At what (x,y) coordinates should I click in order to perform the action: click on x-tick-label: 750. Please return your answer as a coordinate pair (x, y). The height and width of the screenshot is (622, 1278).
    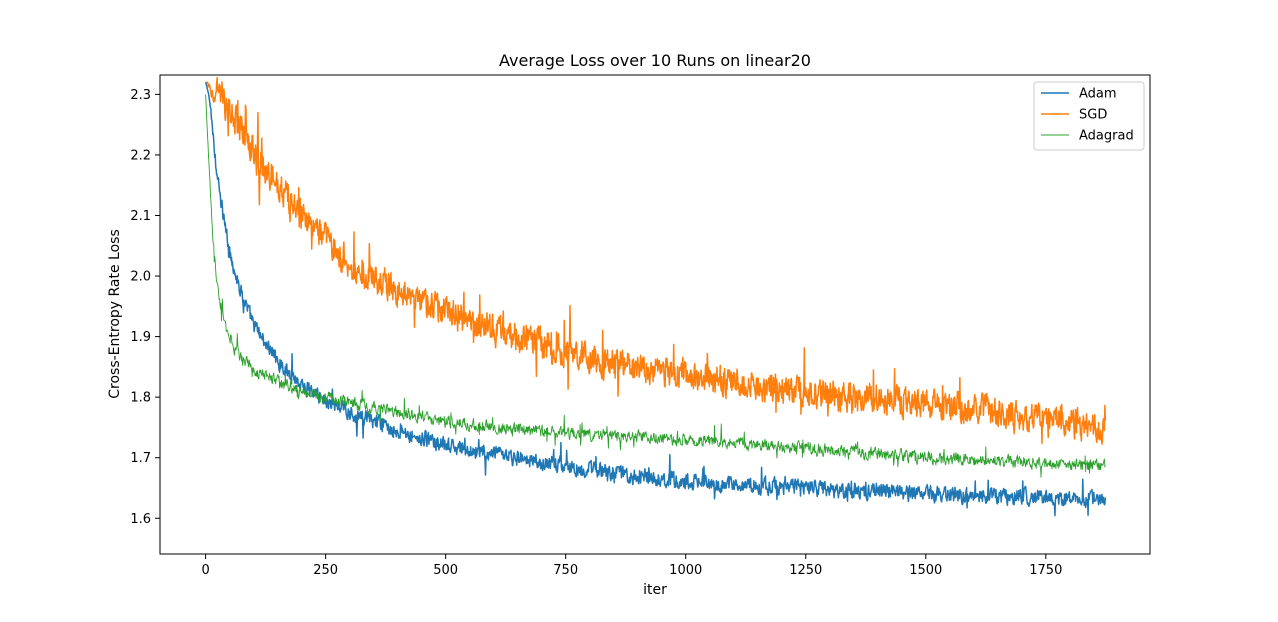
    Looking at the image, I should click on (565, 570).